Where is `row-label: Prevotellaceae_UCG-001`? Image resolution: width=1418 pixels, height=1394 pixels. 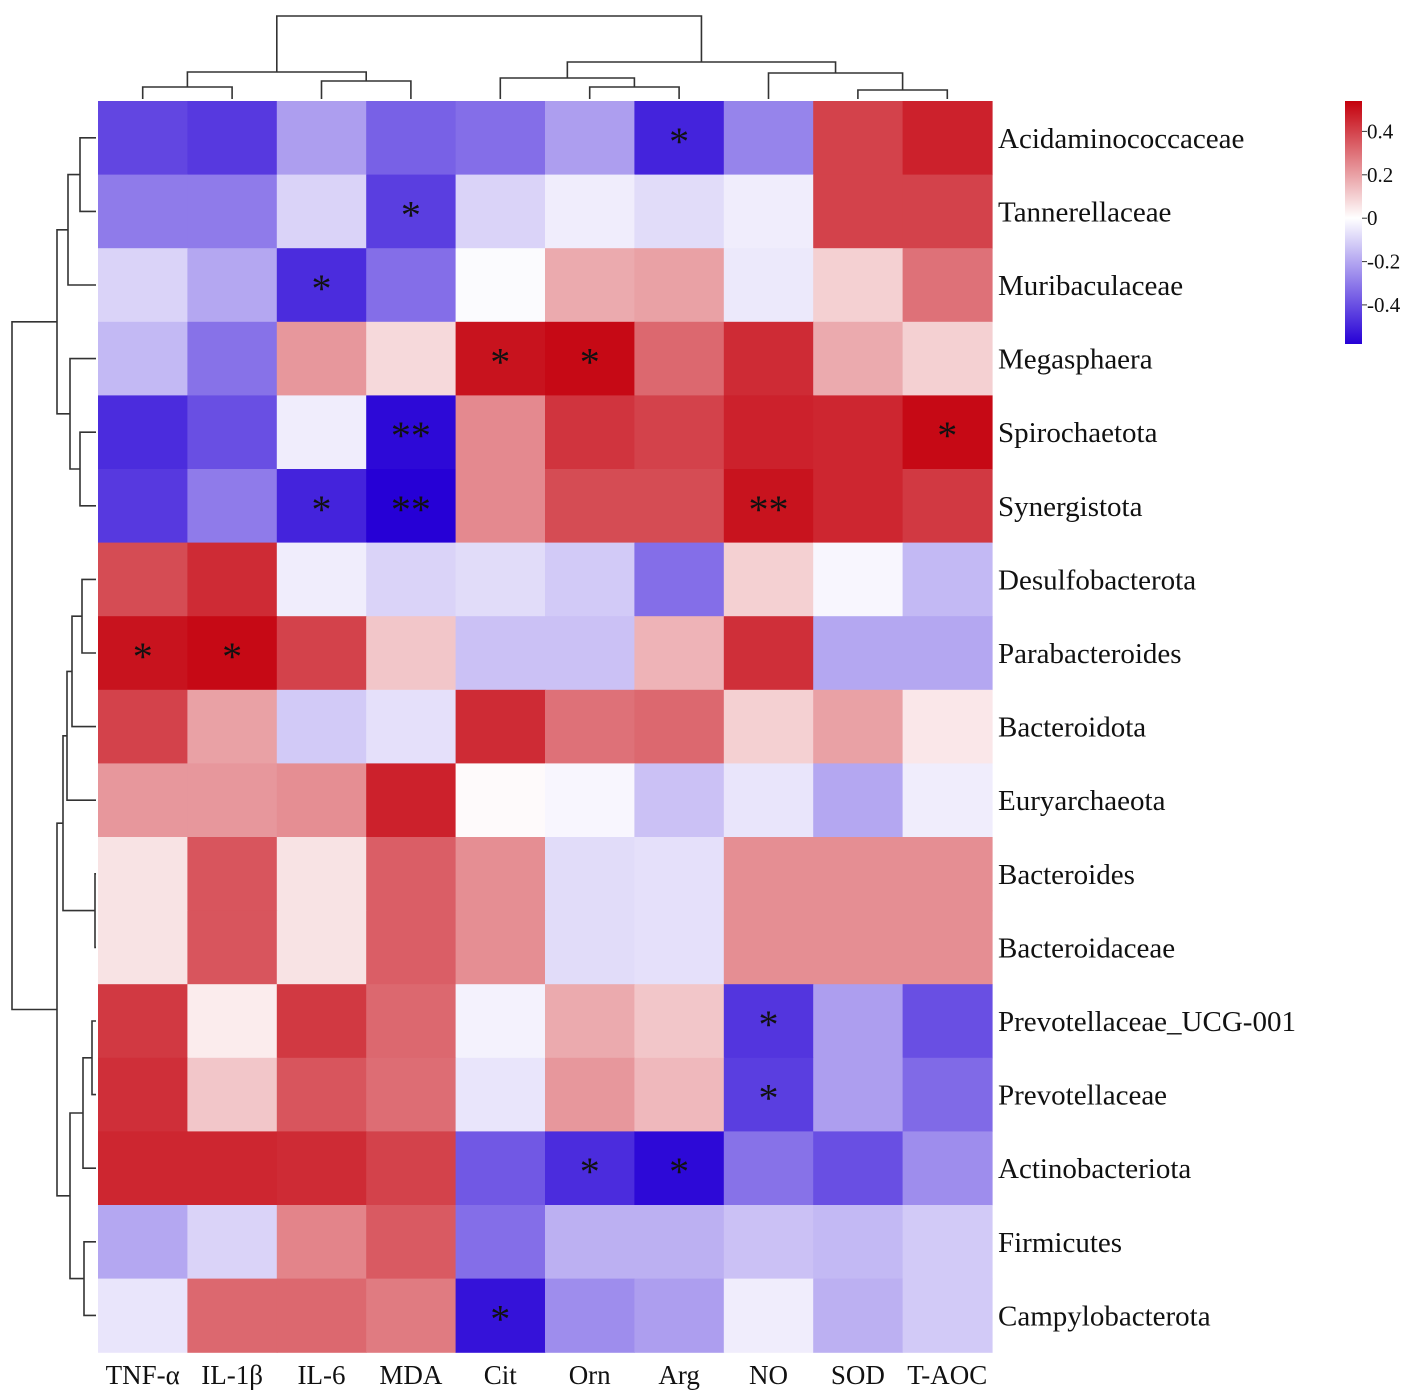 row-label: Prevotellaceae_UCG-001 is located at coordinates (1147, 1022).